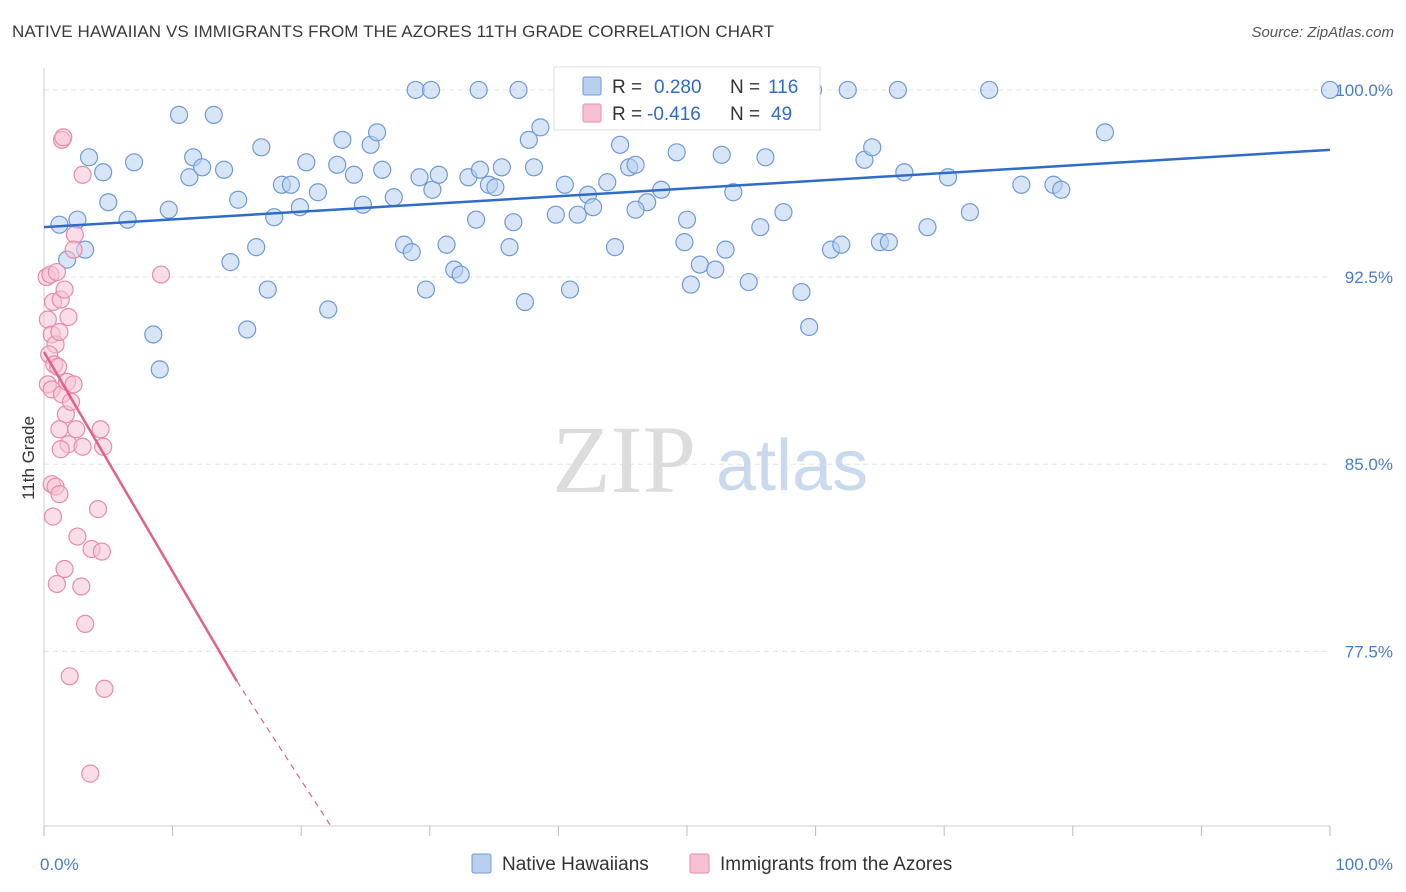  Describe the element at coordinates (140, 516) in the screenshot. I see `trend-line-azores` at that location.